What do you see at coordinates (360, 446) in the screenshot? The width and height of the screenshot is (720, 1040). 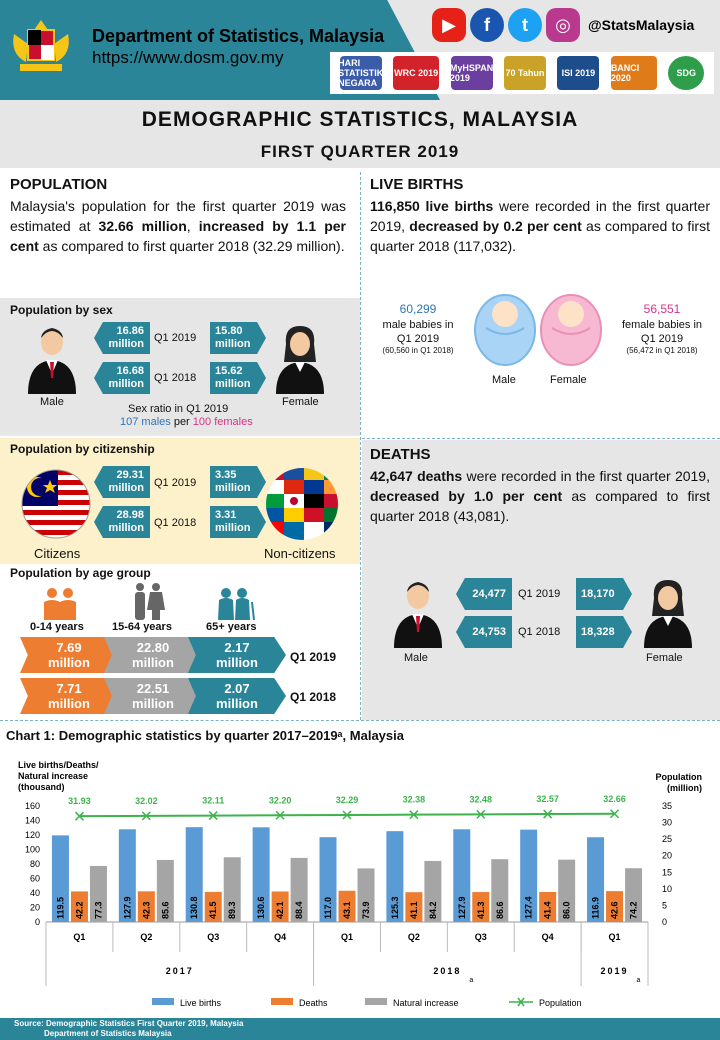 I see `section-divider` at bounding box center [360, 446].